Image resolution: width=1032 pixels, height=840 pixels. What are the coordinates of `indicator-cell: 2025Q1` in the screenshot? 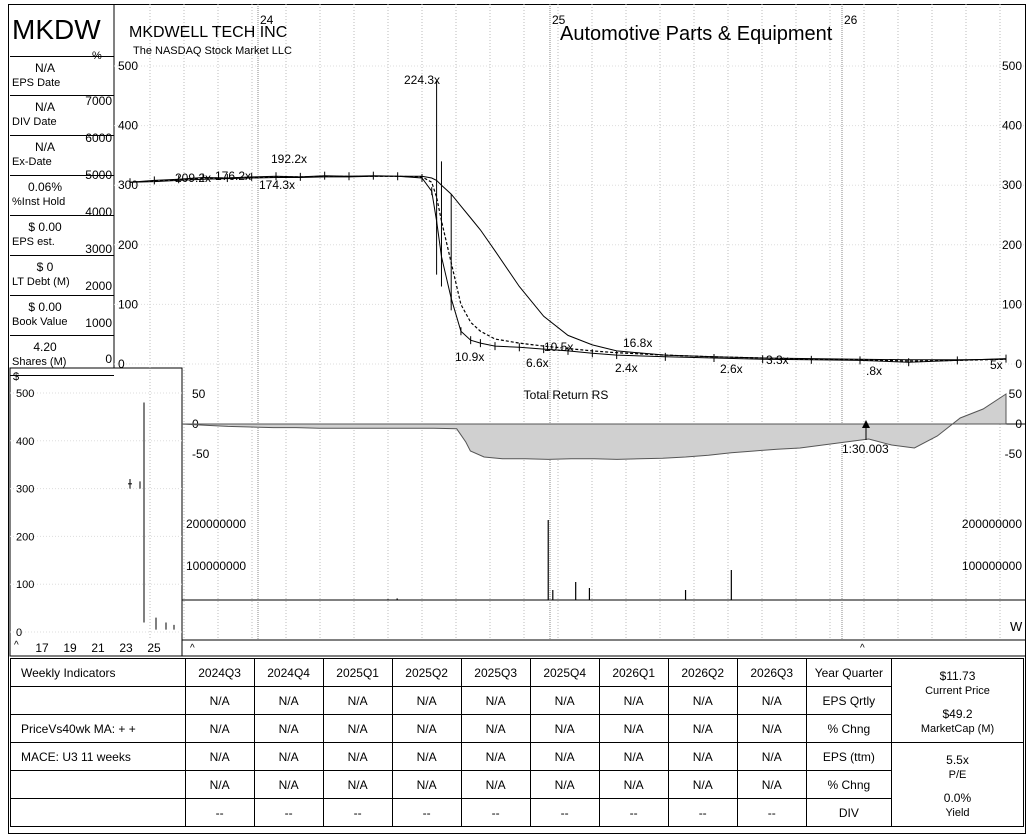 It's located at (357, 672).